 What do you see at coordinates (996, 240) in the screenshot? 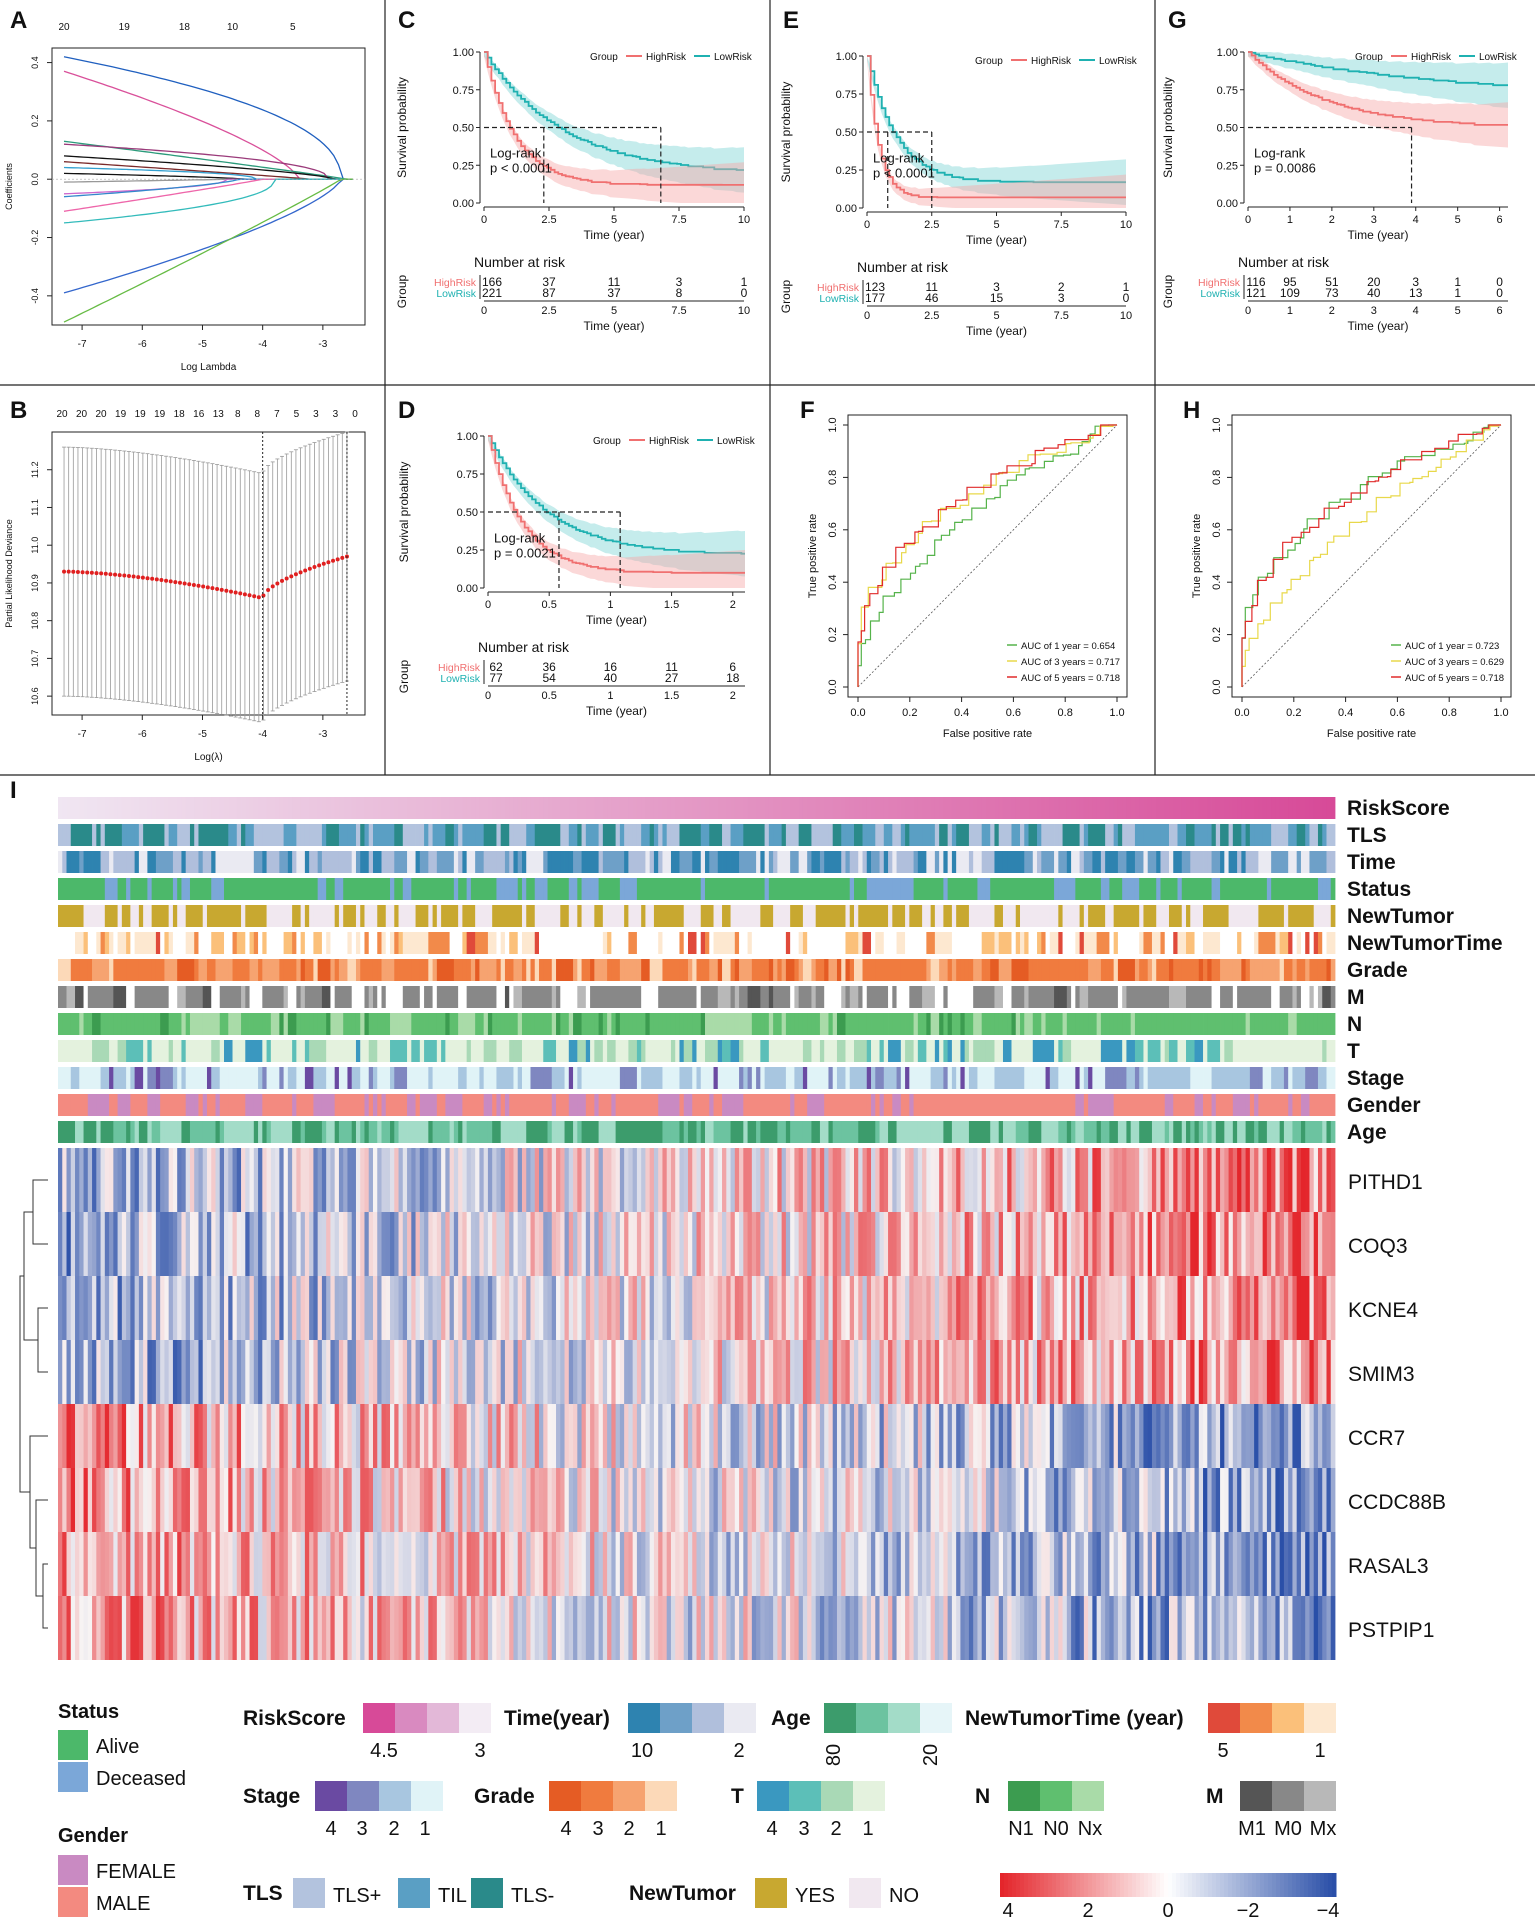
I see `x-axis-label: Time (year)` at bounding box center [996, 240].